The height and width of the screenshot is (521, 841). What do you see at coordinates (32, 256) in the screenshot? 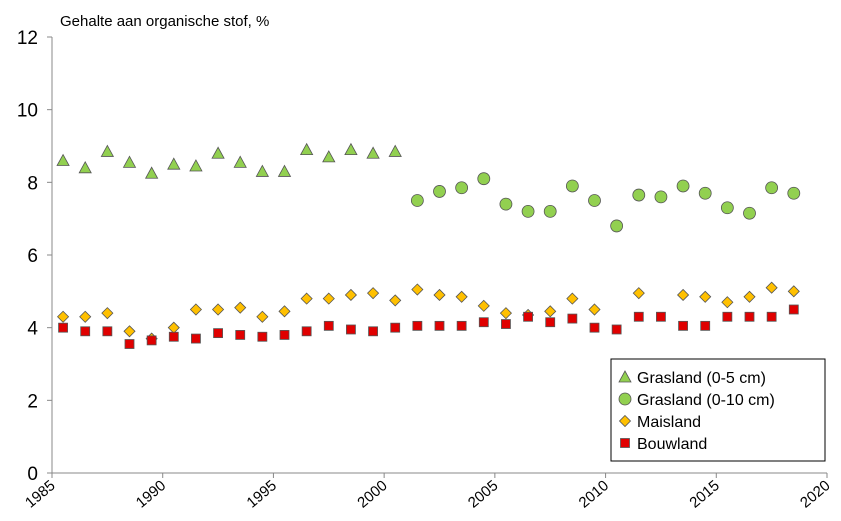
I see `y-tick-label: 6` at bounding box center [32, 256].